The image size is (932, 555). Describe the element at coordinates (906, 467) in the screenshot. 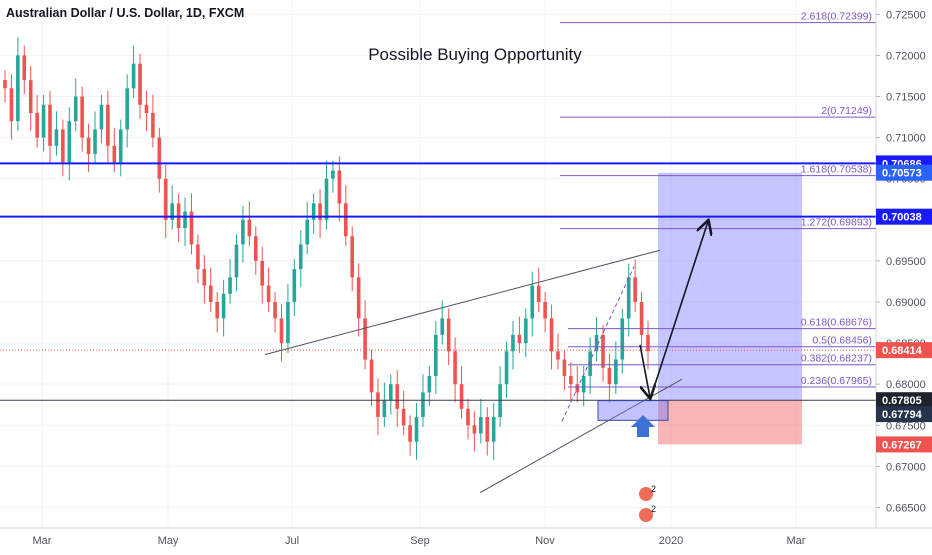

I see `y-tick-label: 0.67000` at that location.